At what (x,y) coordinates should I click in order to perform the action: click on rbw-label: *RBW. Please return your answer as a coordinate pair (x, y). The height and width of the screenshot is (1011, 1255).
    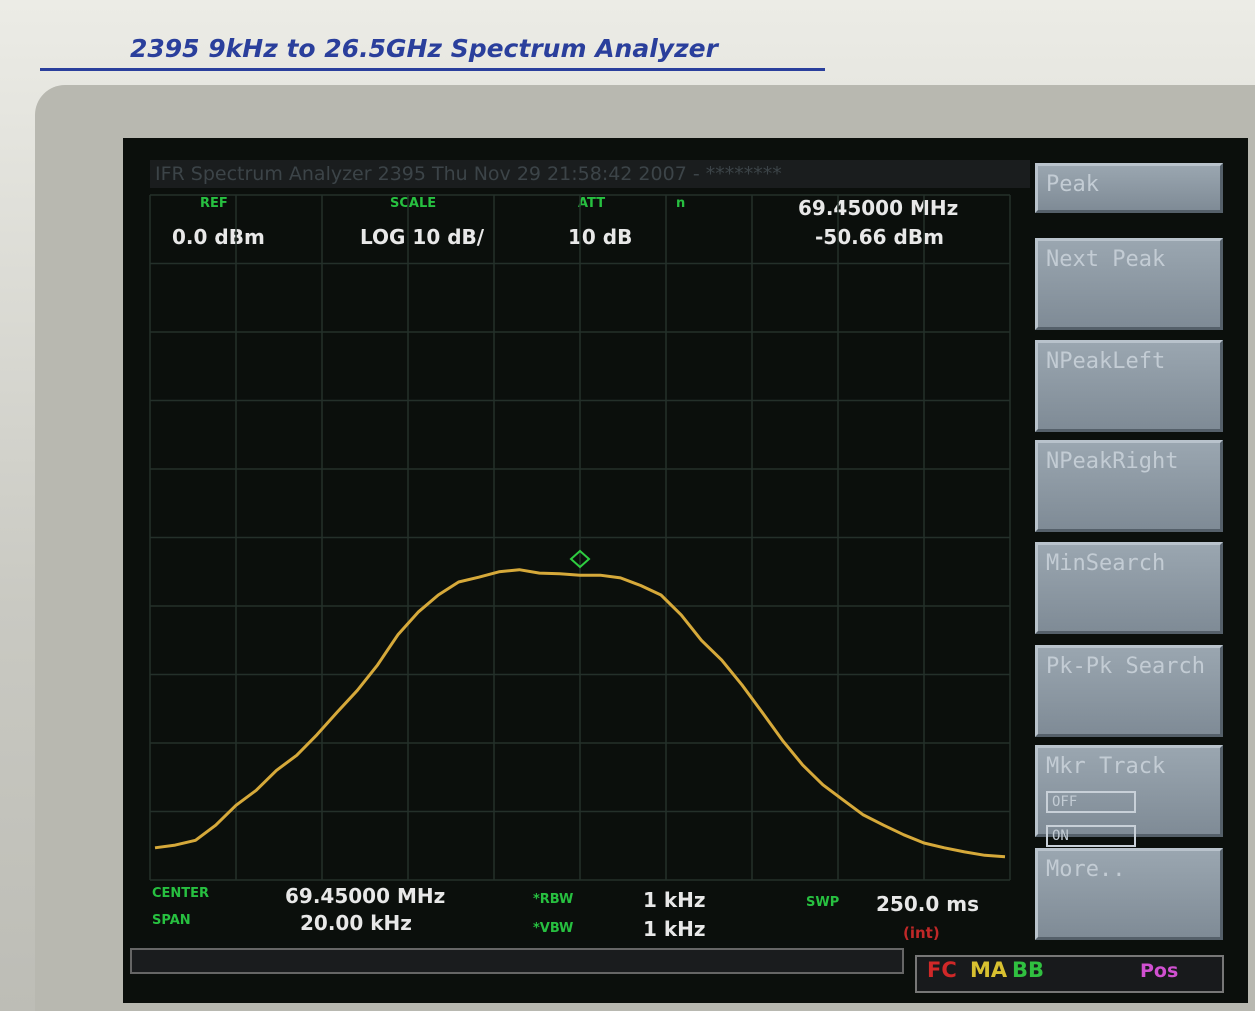
    Looking at the image, I should click on (553, 899).